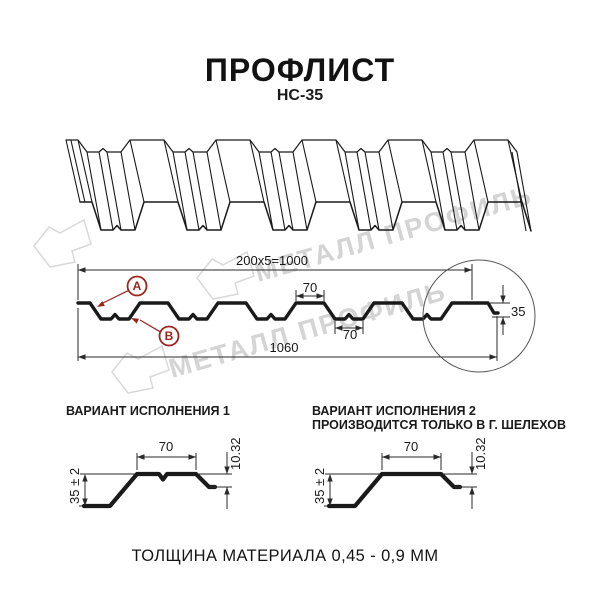 This screenshot has width=600, height=600. I want to click on page-title: ПРОФЛИСТ, so click(300, 70).